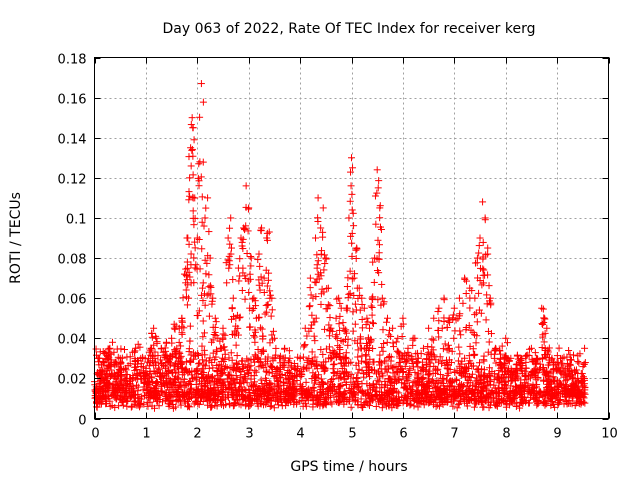 The width and height of the screenshot is (640, 480). I want to click on x-tick-label: 5, so click(352, 434).